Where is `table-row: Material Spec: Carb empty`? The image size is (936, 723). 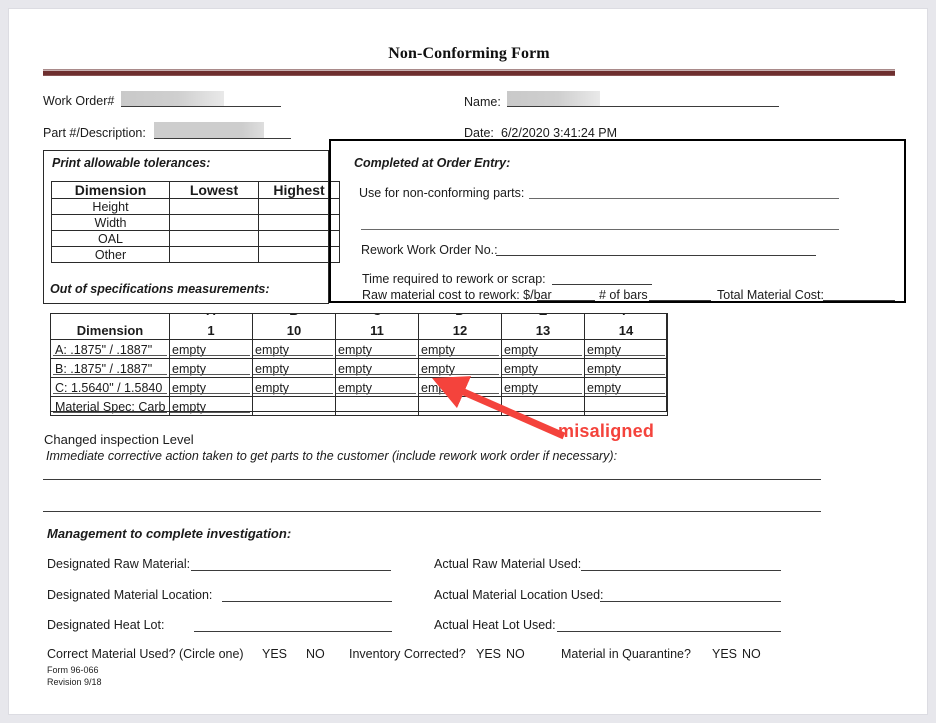
table-row: Material Spec: Carb empty is located at coordinates (359, 406).